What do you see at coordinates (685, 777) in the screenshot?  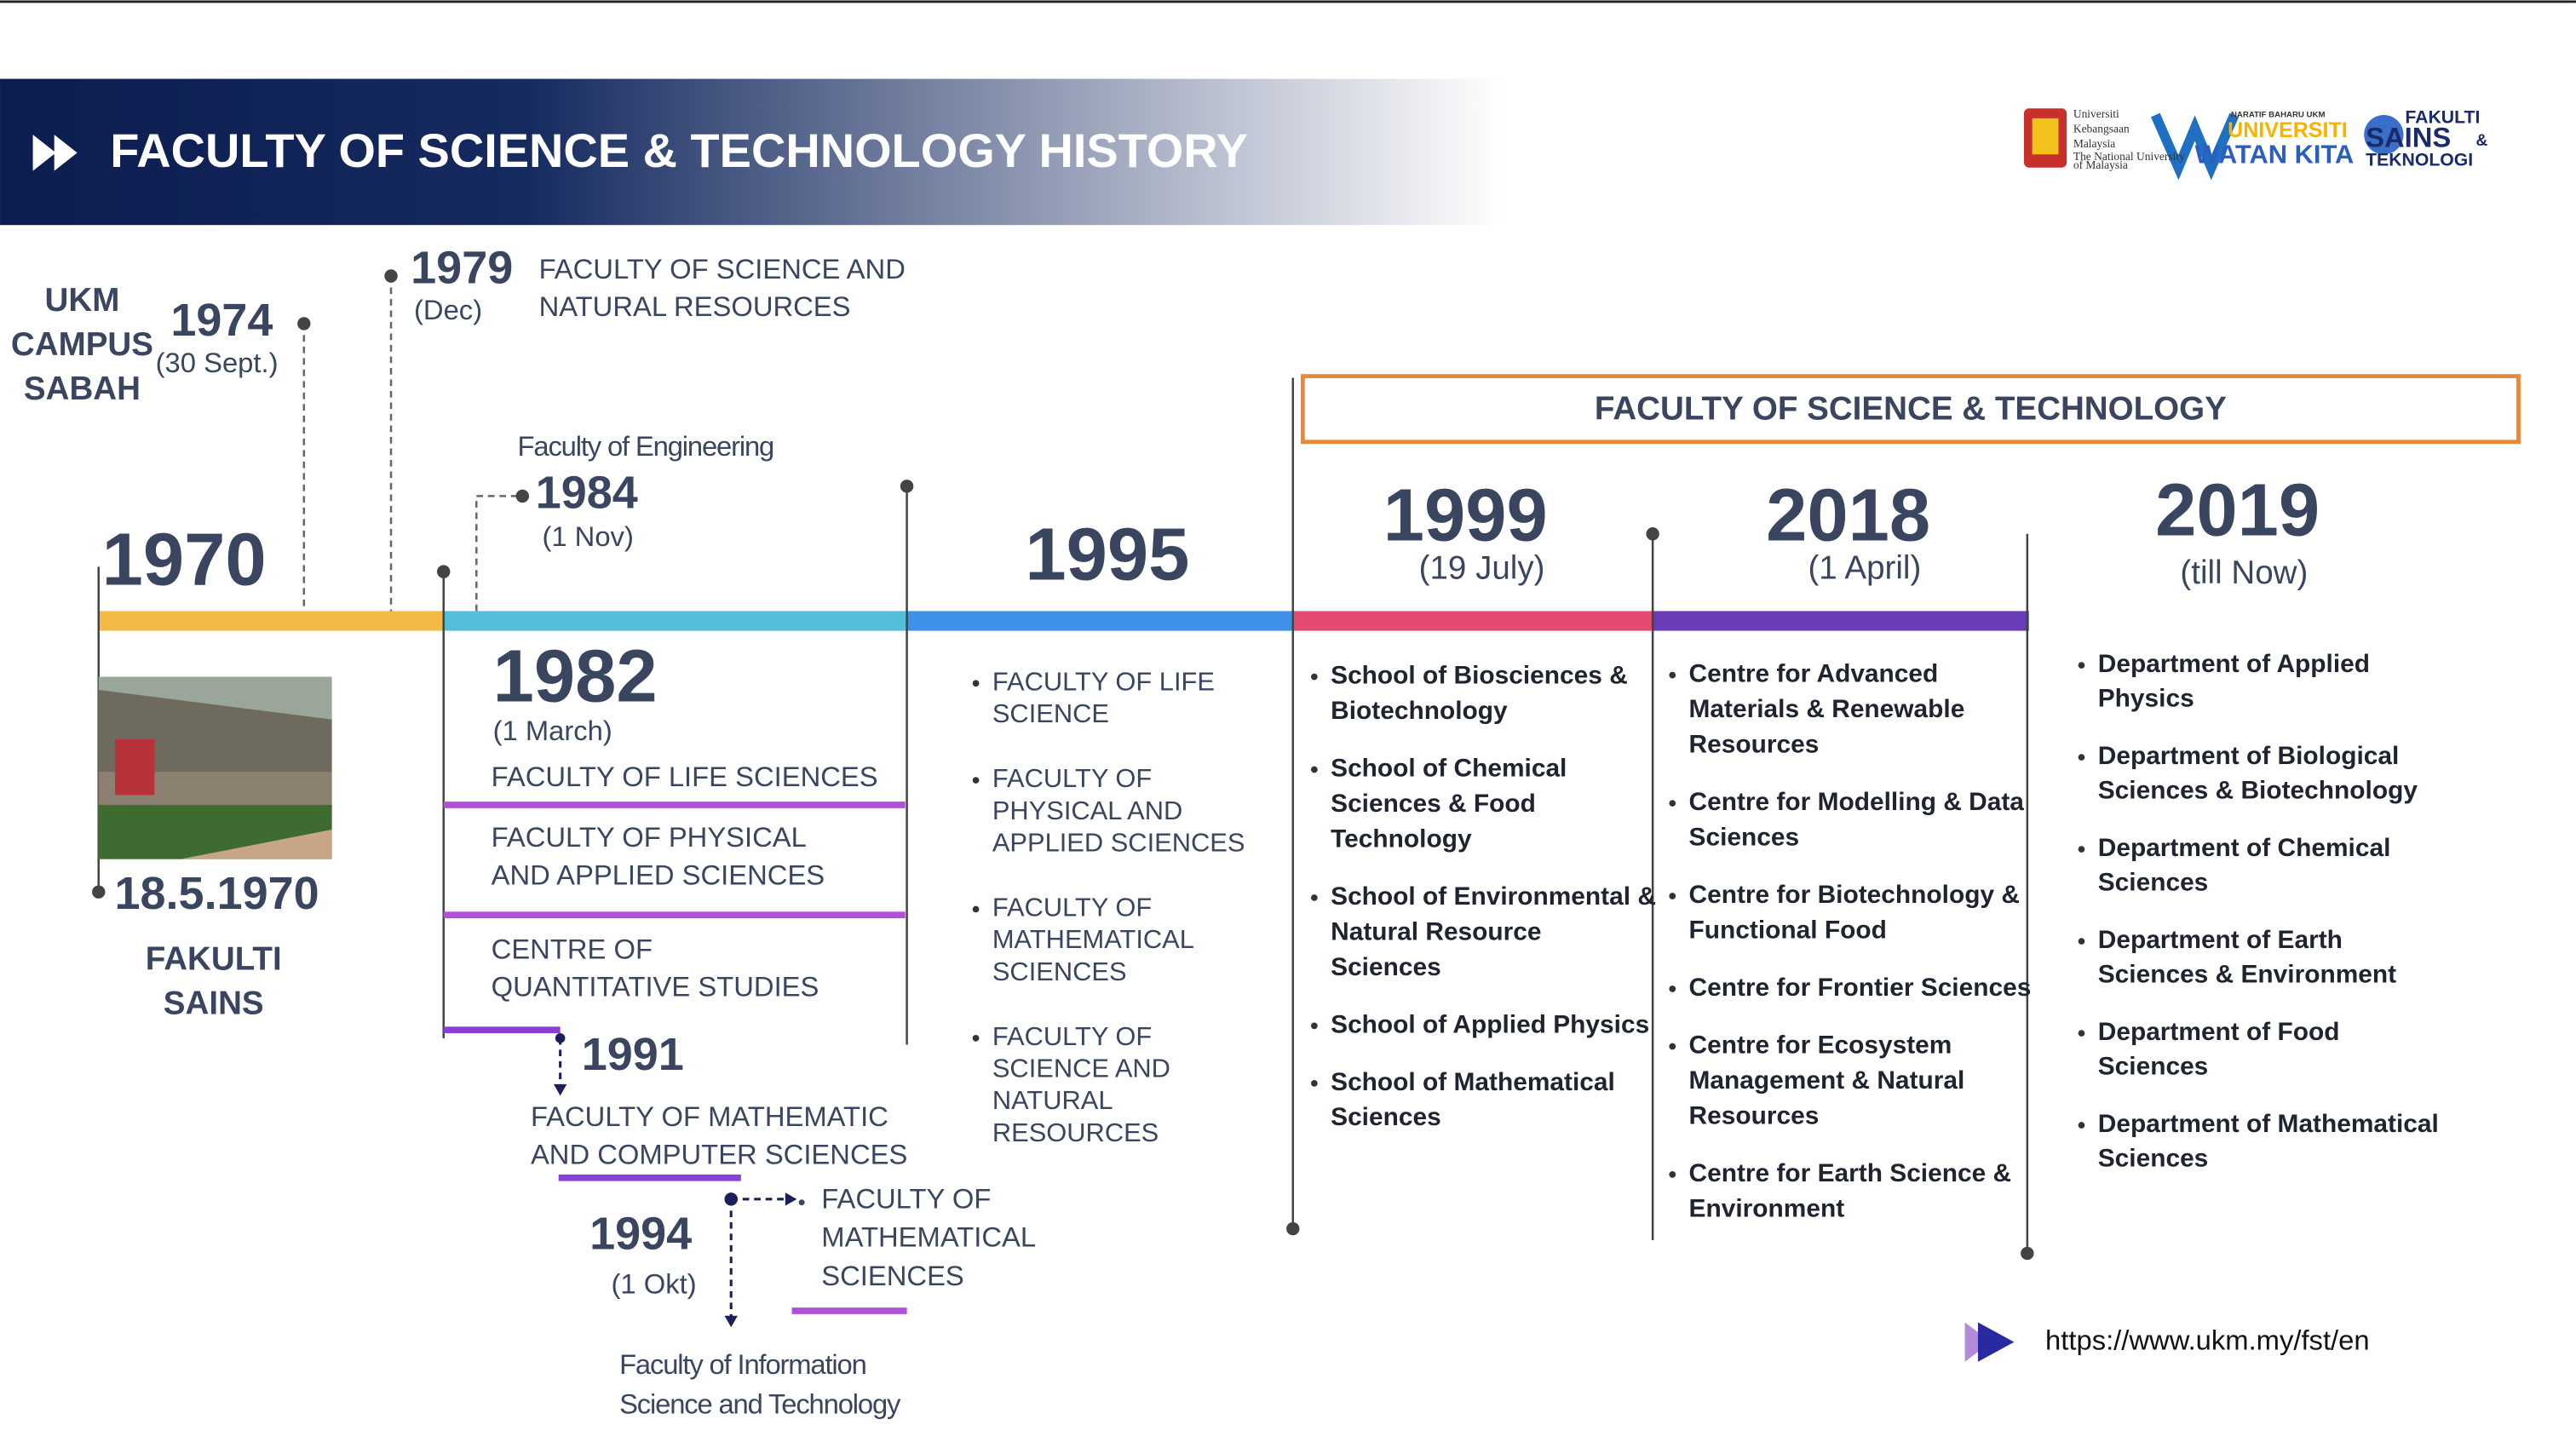 I see `unit-name: FACULTY OF LIFE SCIENCES` at bounding box center [685, 777].